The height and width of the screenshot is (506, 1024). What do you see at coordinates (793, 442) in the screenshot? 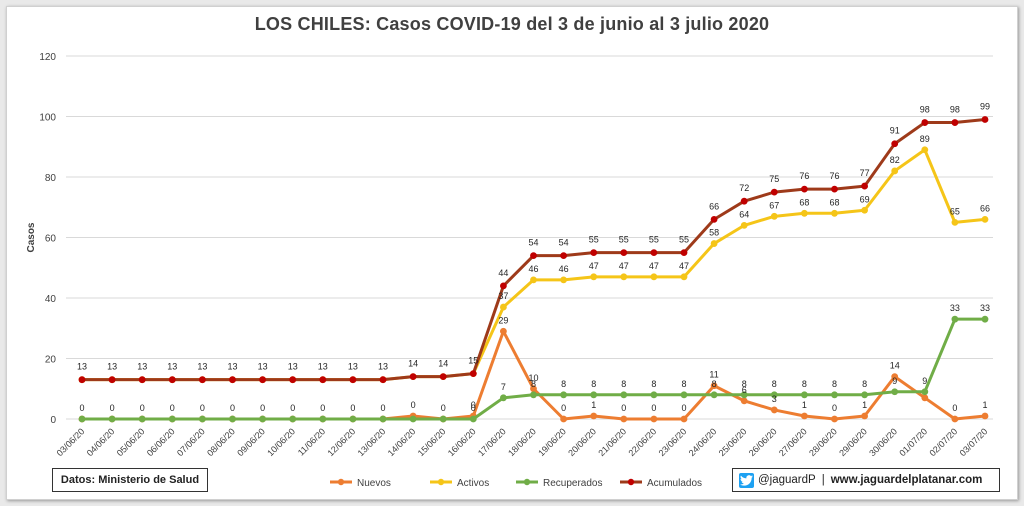
I see `x-tick-label: 27/06/20` at bounding box center [793, 442].